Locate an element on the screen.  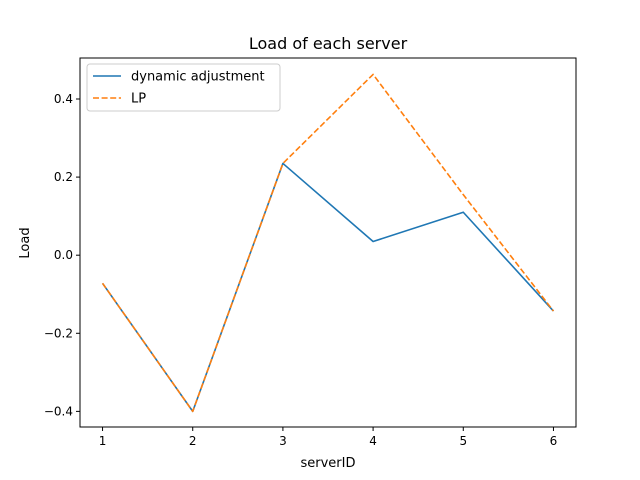
y-tick-label: 0.0 is located at coordinates (63, 255).